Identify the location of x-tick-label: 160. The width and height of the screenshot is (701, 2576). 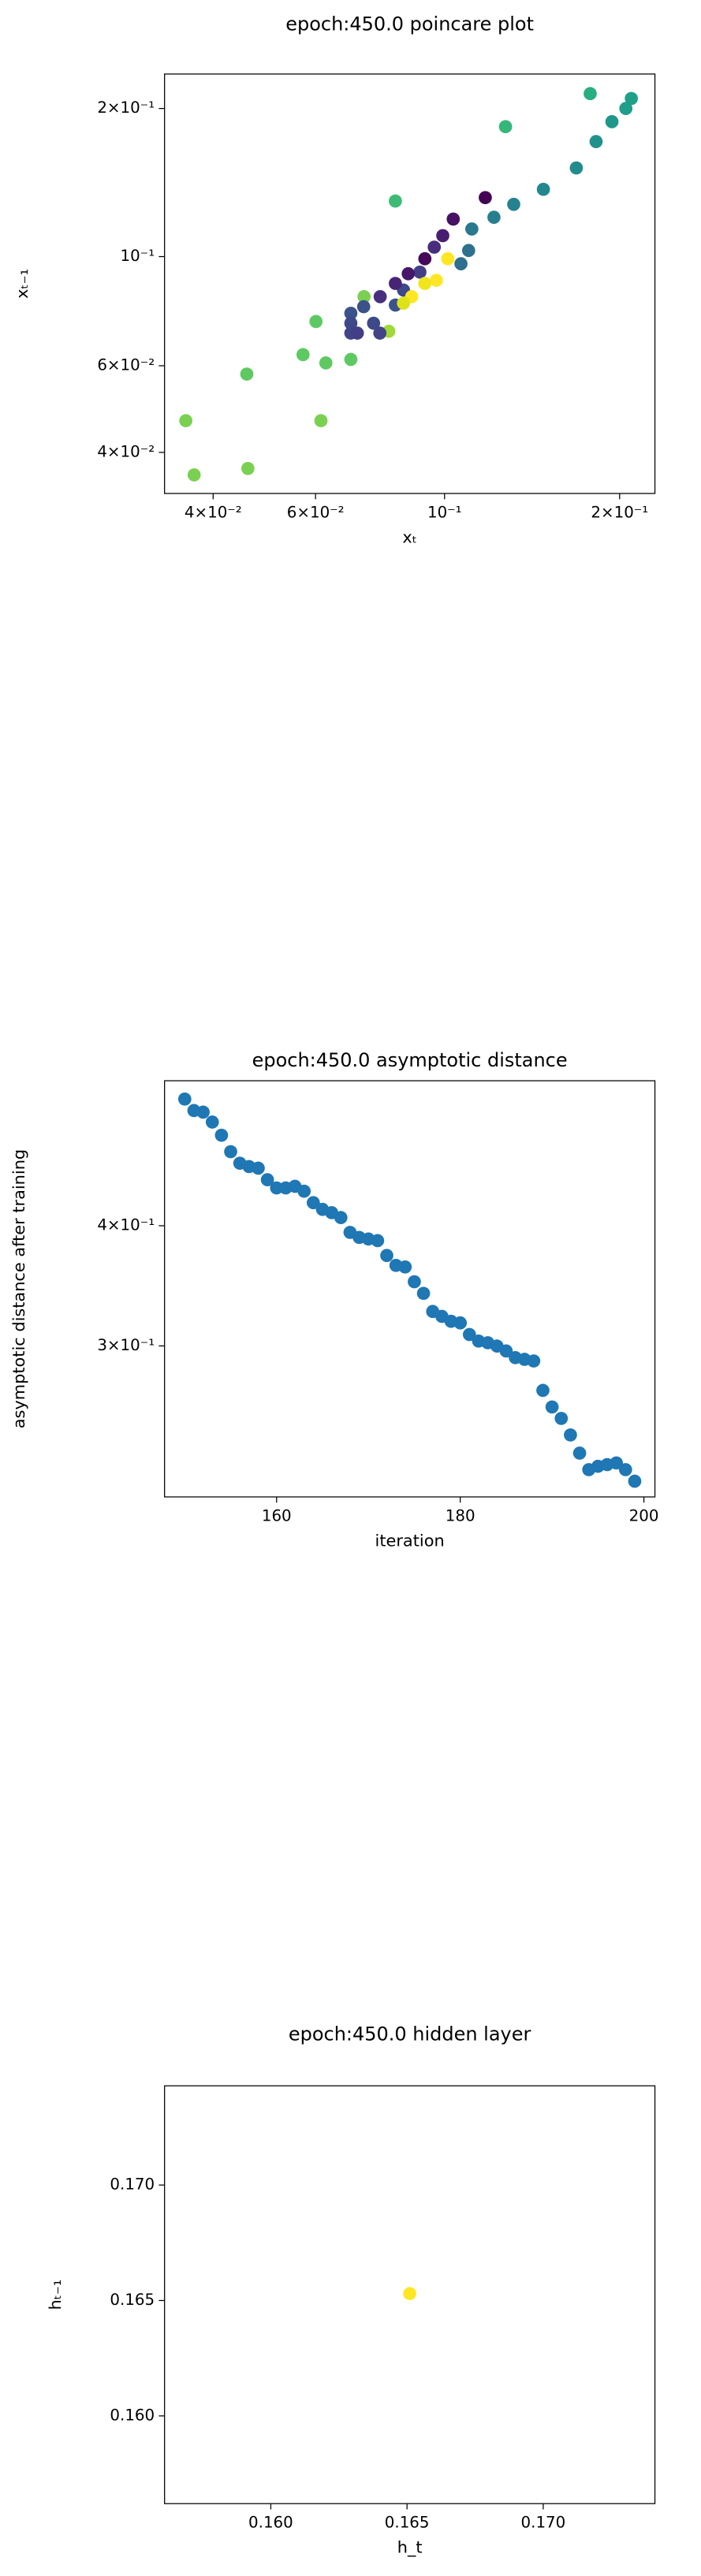
(277, 1516).